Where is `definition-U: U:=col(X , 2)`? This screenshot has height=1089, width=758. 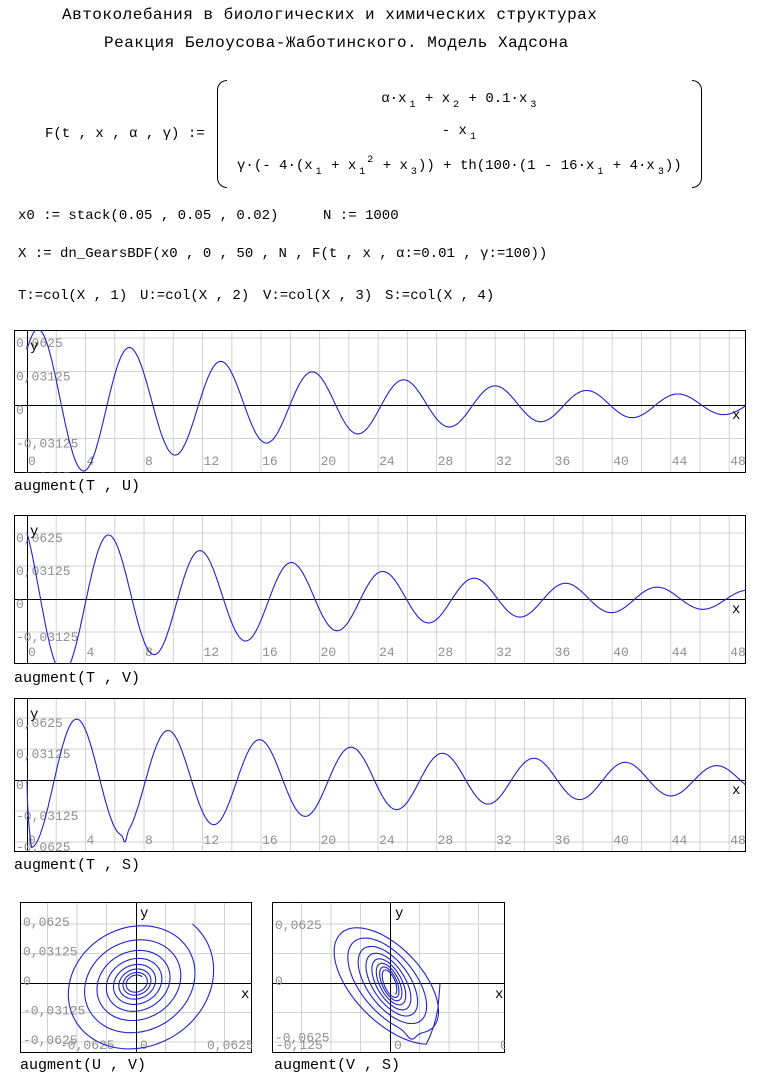
definition-U: U:=col(X , 2) is located at coordinates (195, 296).